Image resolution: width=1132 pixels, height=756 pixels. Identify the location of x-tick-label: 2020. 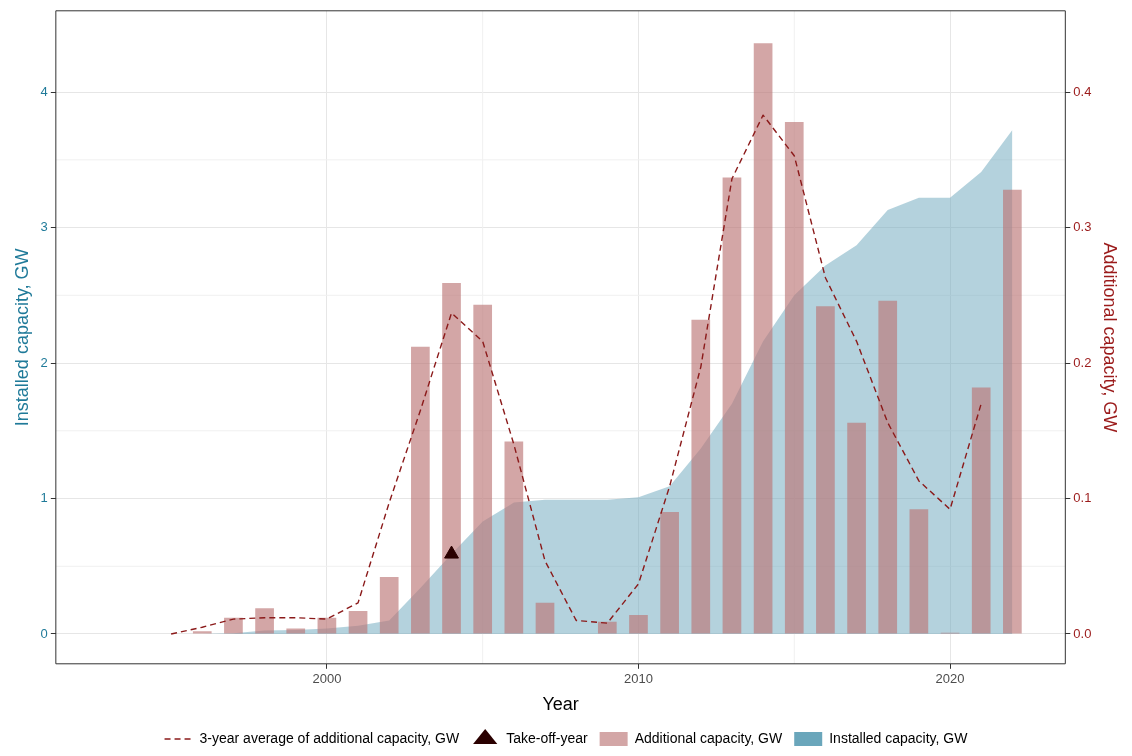
(950, 679).